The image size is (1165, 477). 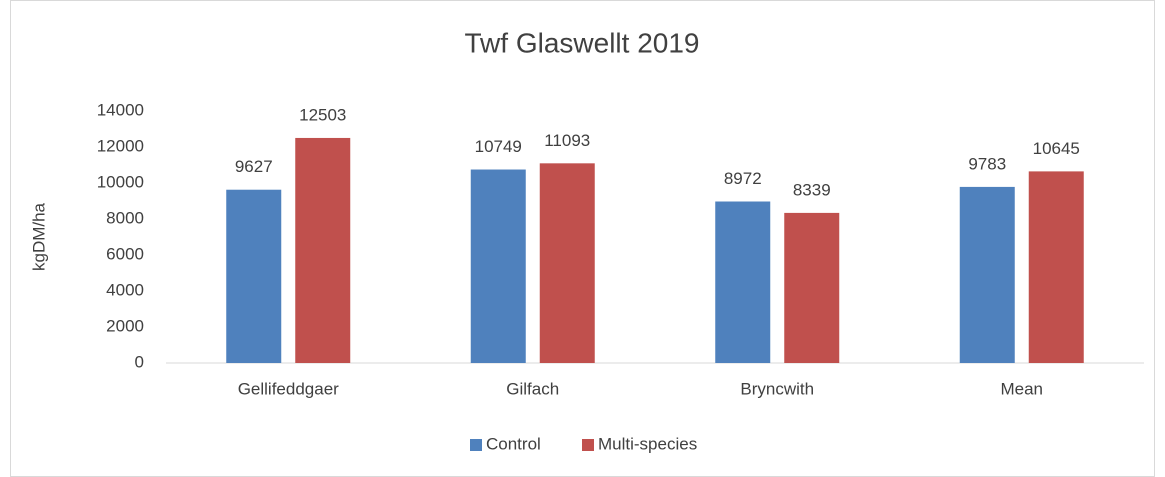 What do you see at coordinates (139, 361) in the screenshot?
I see `y-tick-label: 0` at bounding box center [139, 361].